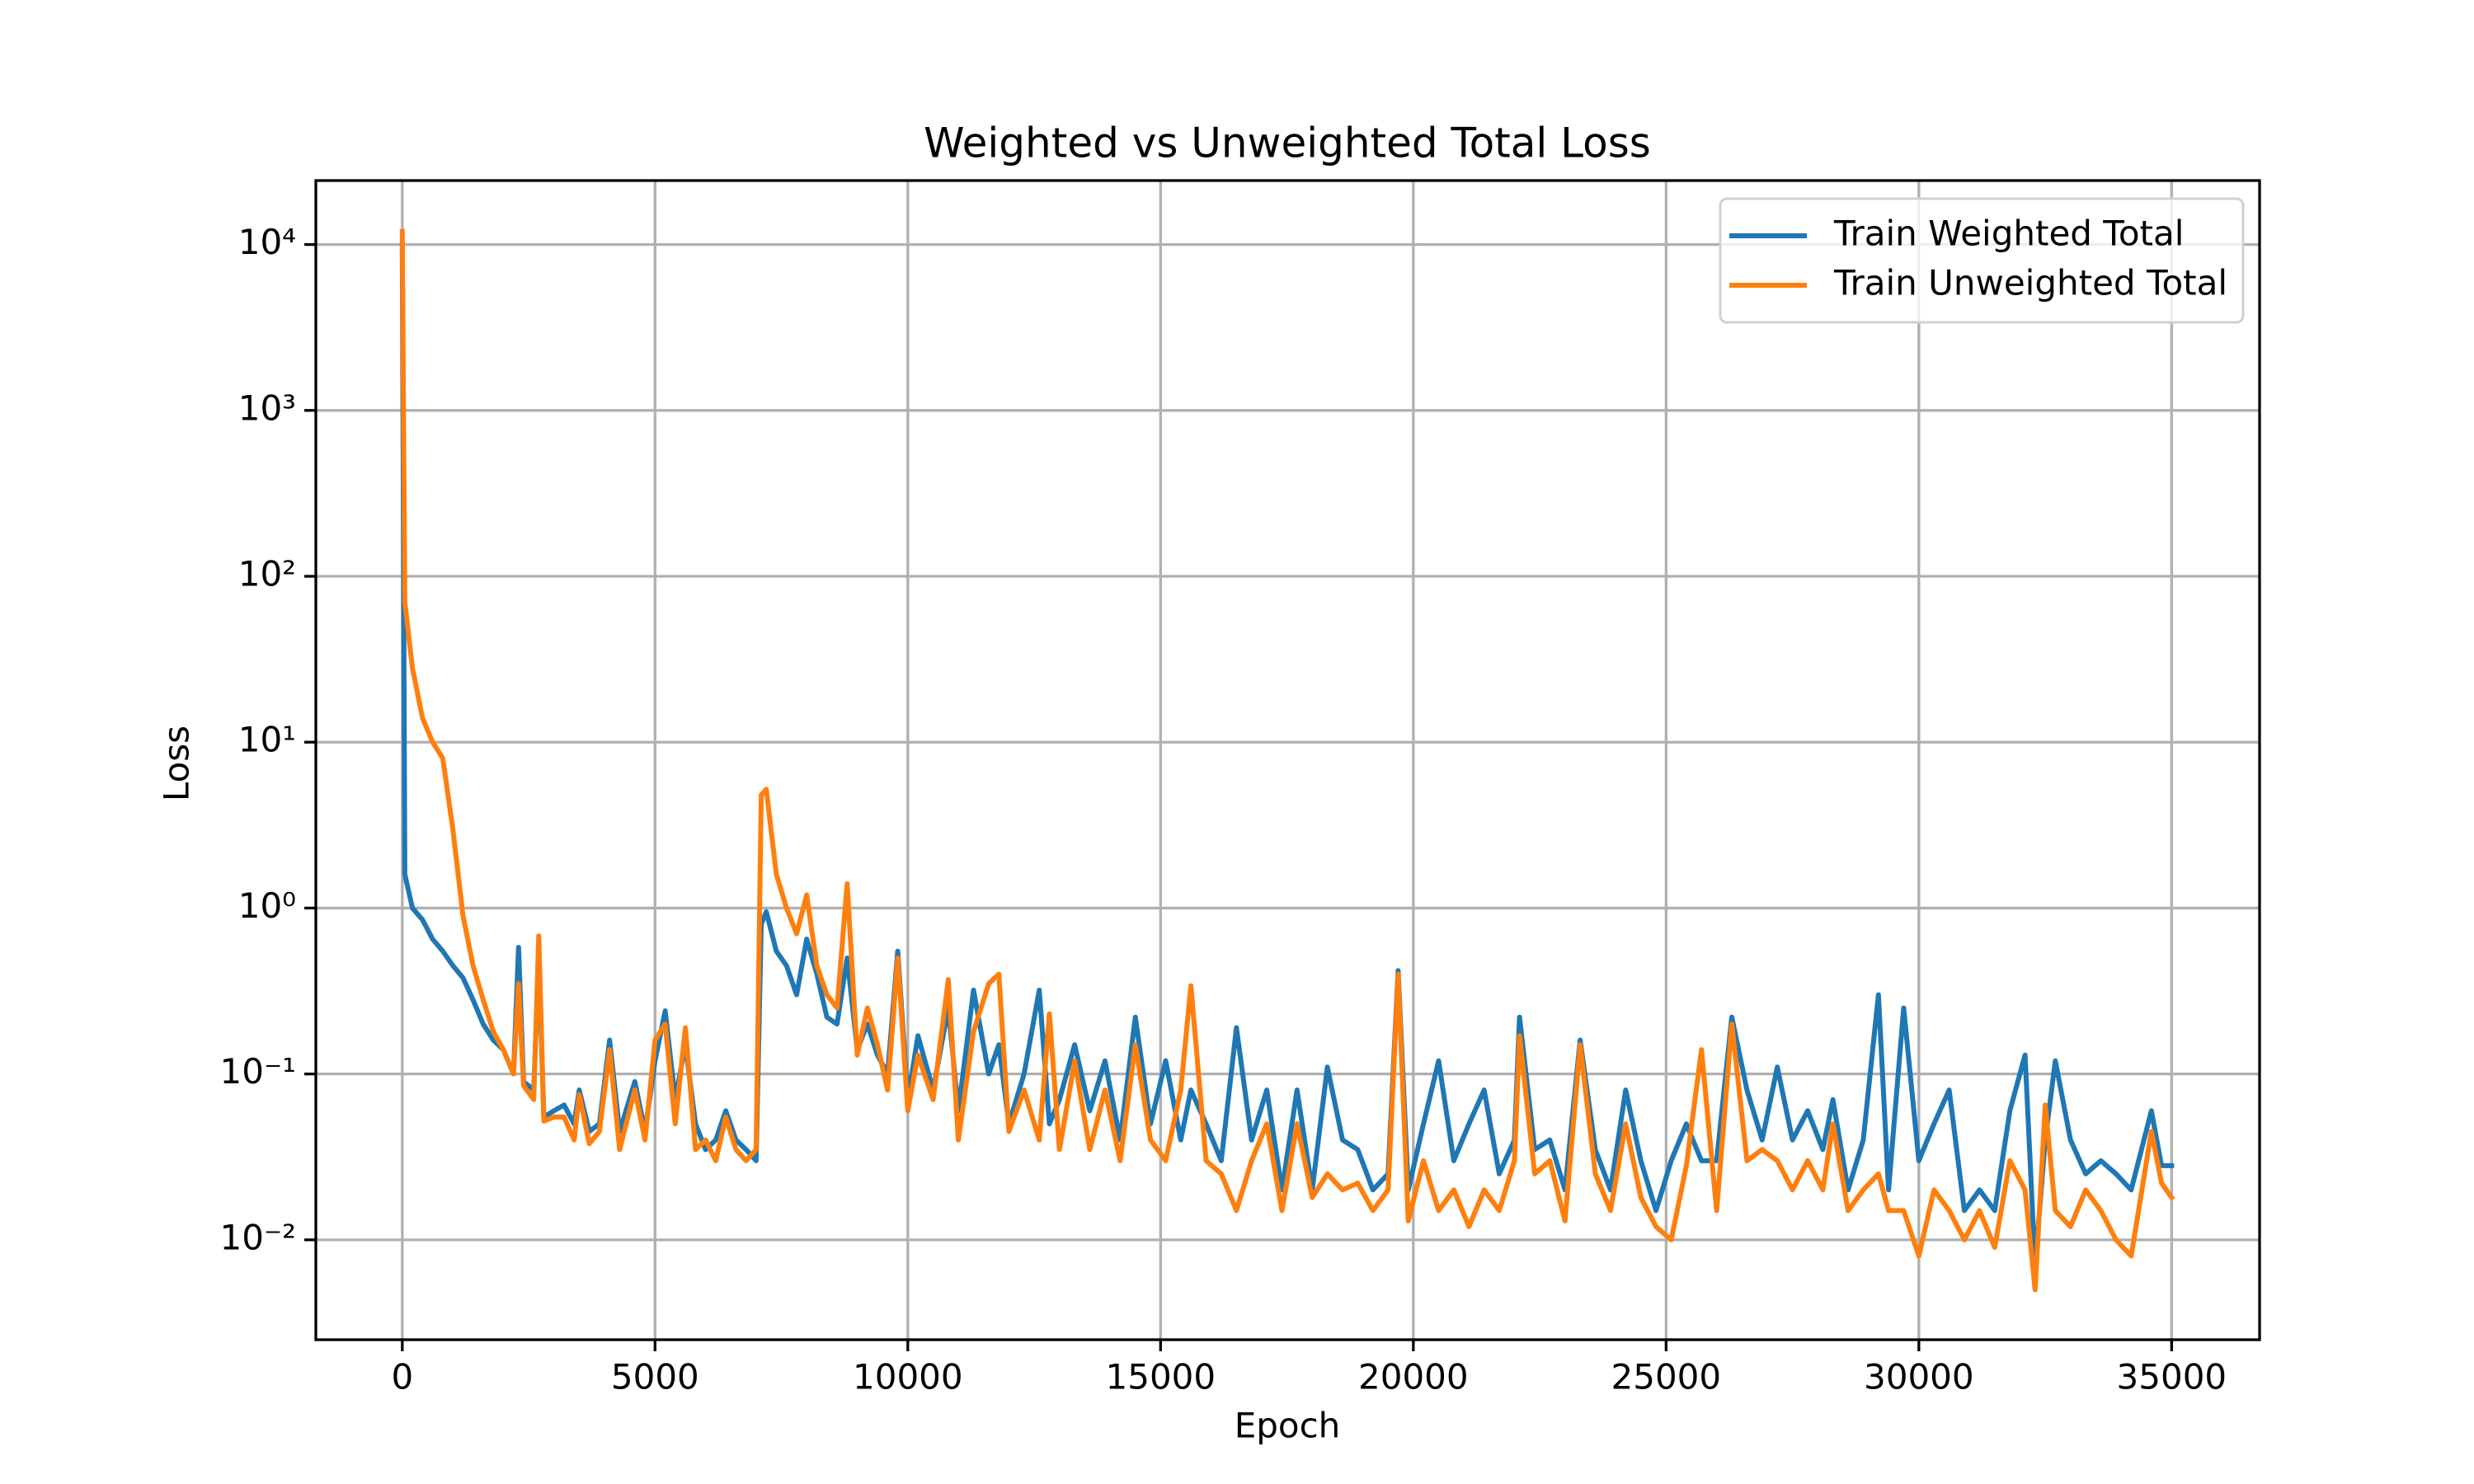 The width and height of the screenshot is (2474, 1484). I want to click on y-axis-label: Loss, so click(177, 763).